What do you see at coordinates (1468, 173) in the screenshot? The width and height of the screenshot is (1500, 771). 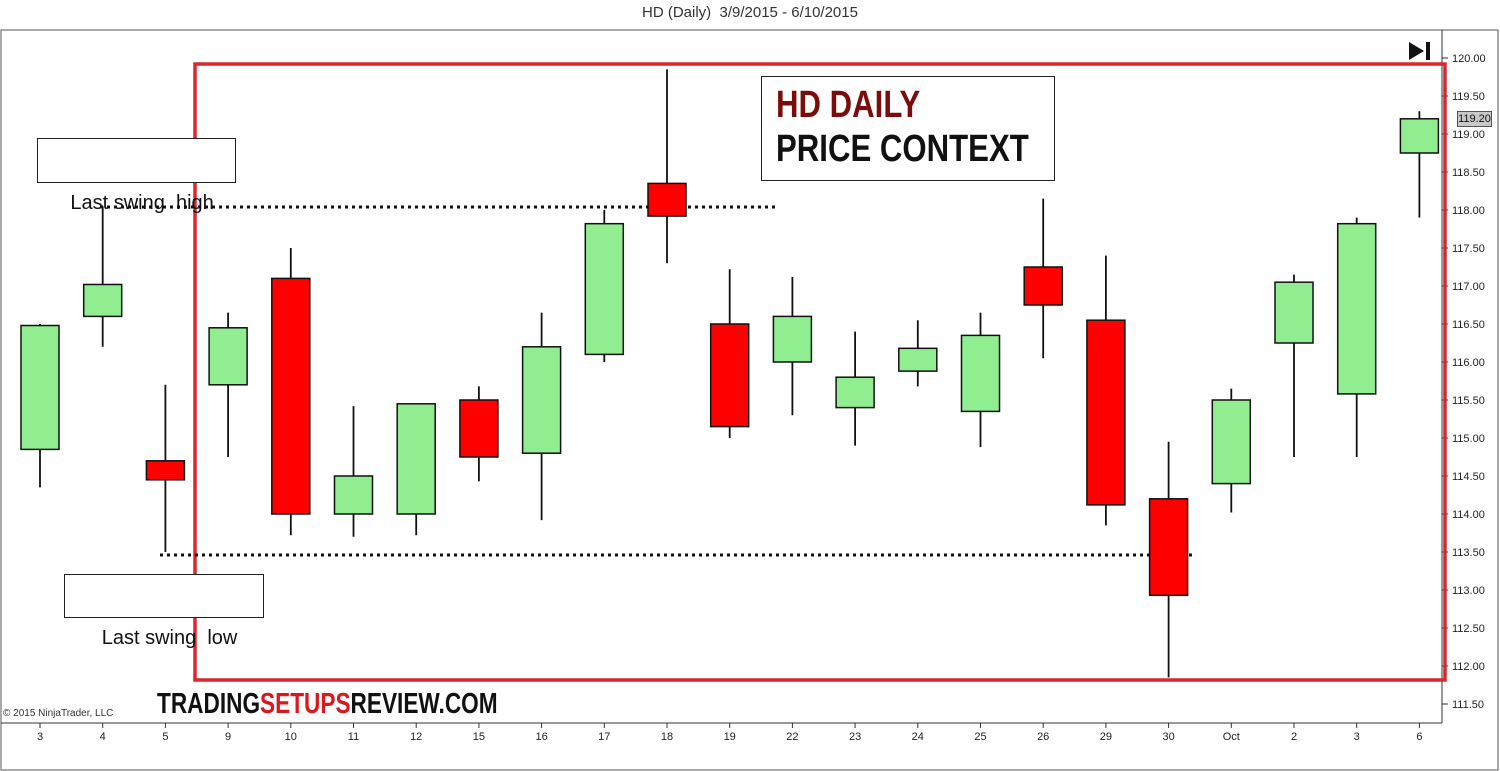 I see `y-tick-label: 118.50` at bounding box center [1468, 173].